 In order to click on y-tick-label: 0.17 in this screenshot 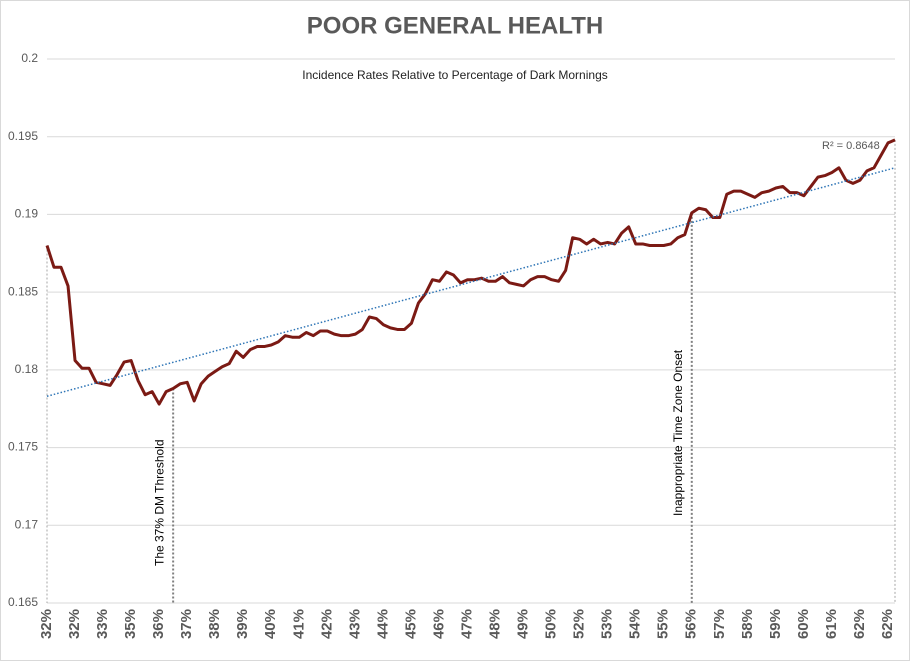, I will do `click(27, 524)`.